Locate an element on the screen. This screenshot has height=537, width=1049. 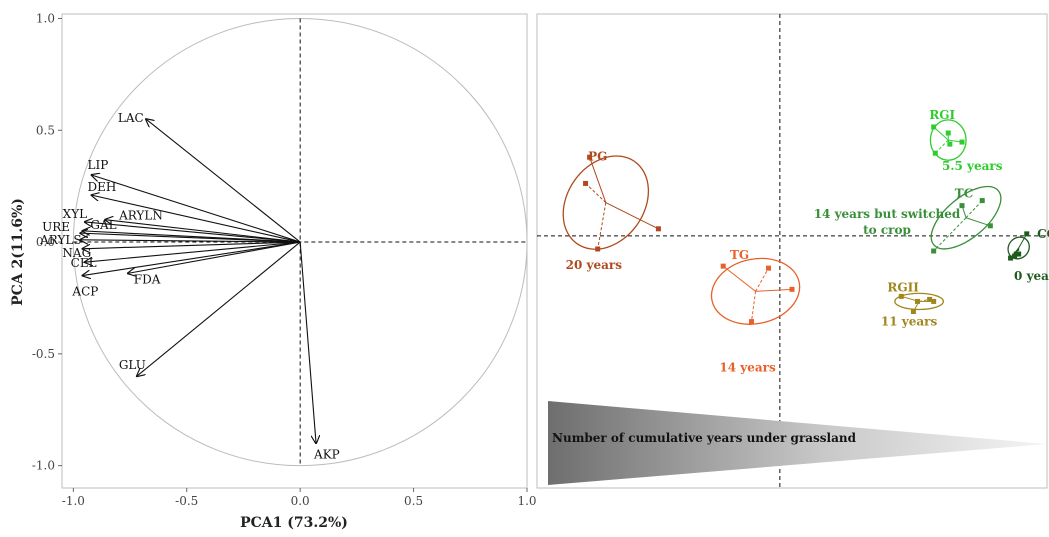
vector-label-aryls: ARYLS is located at coordinates (60, 240).